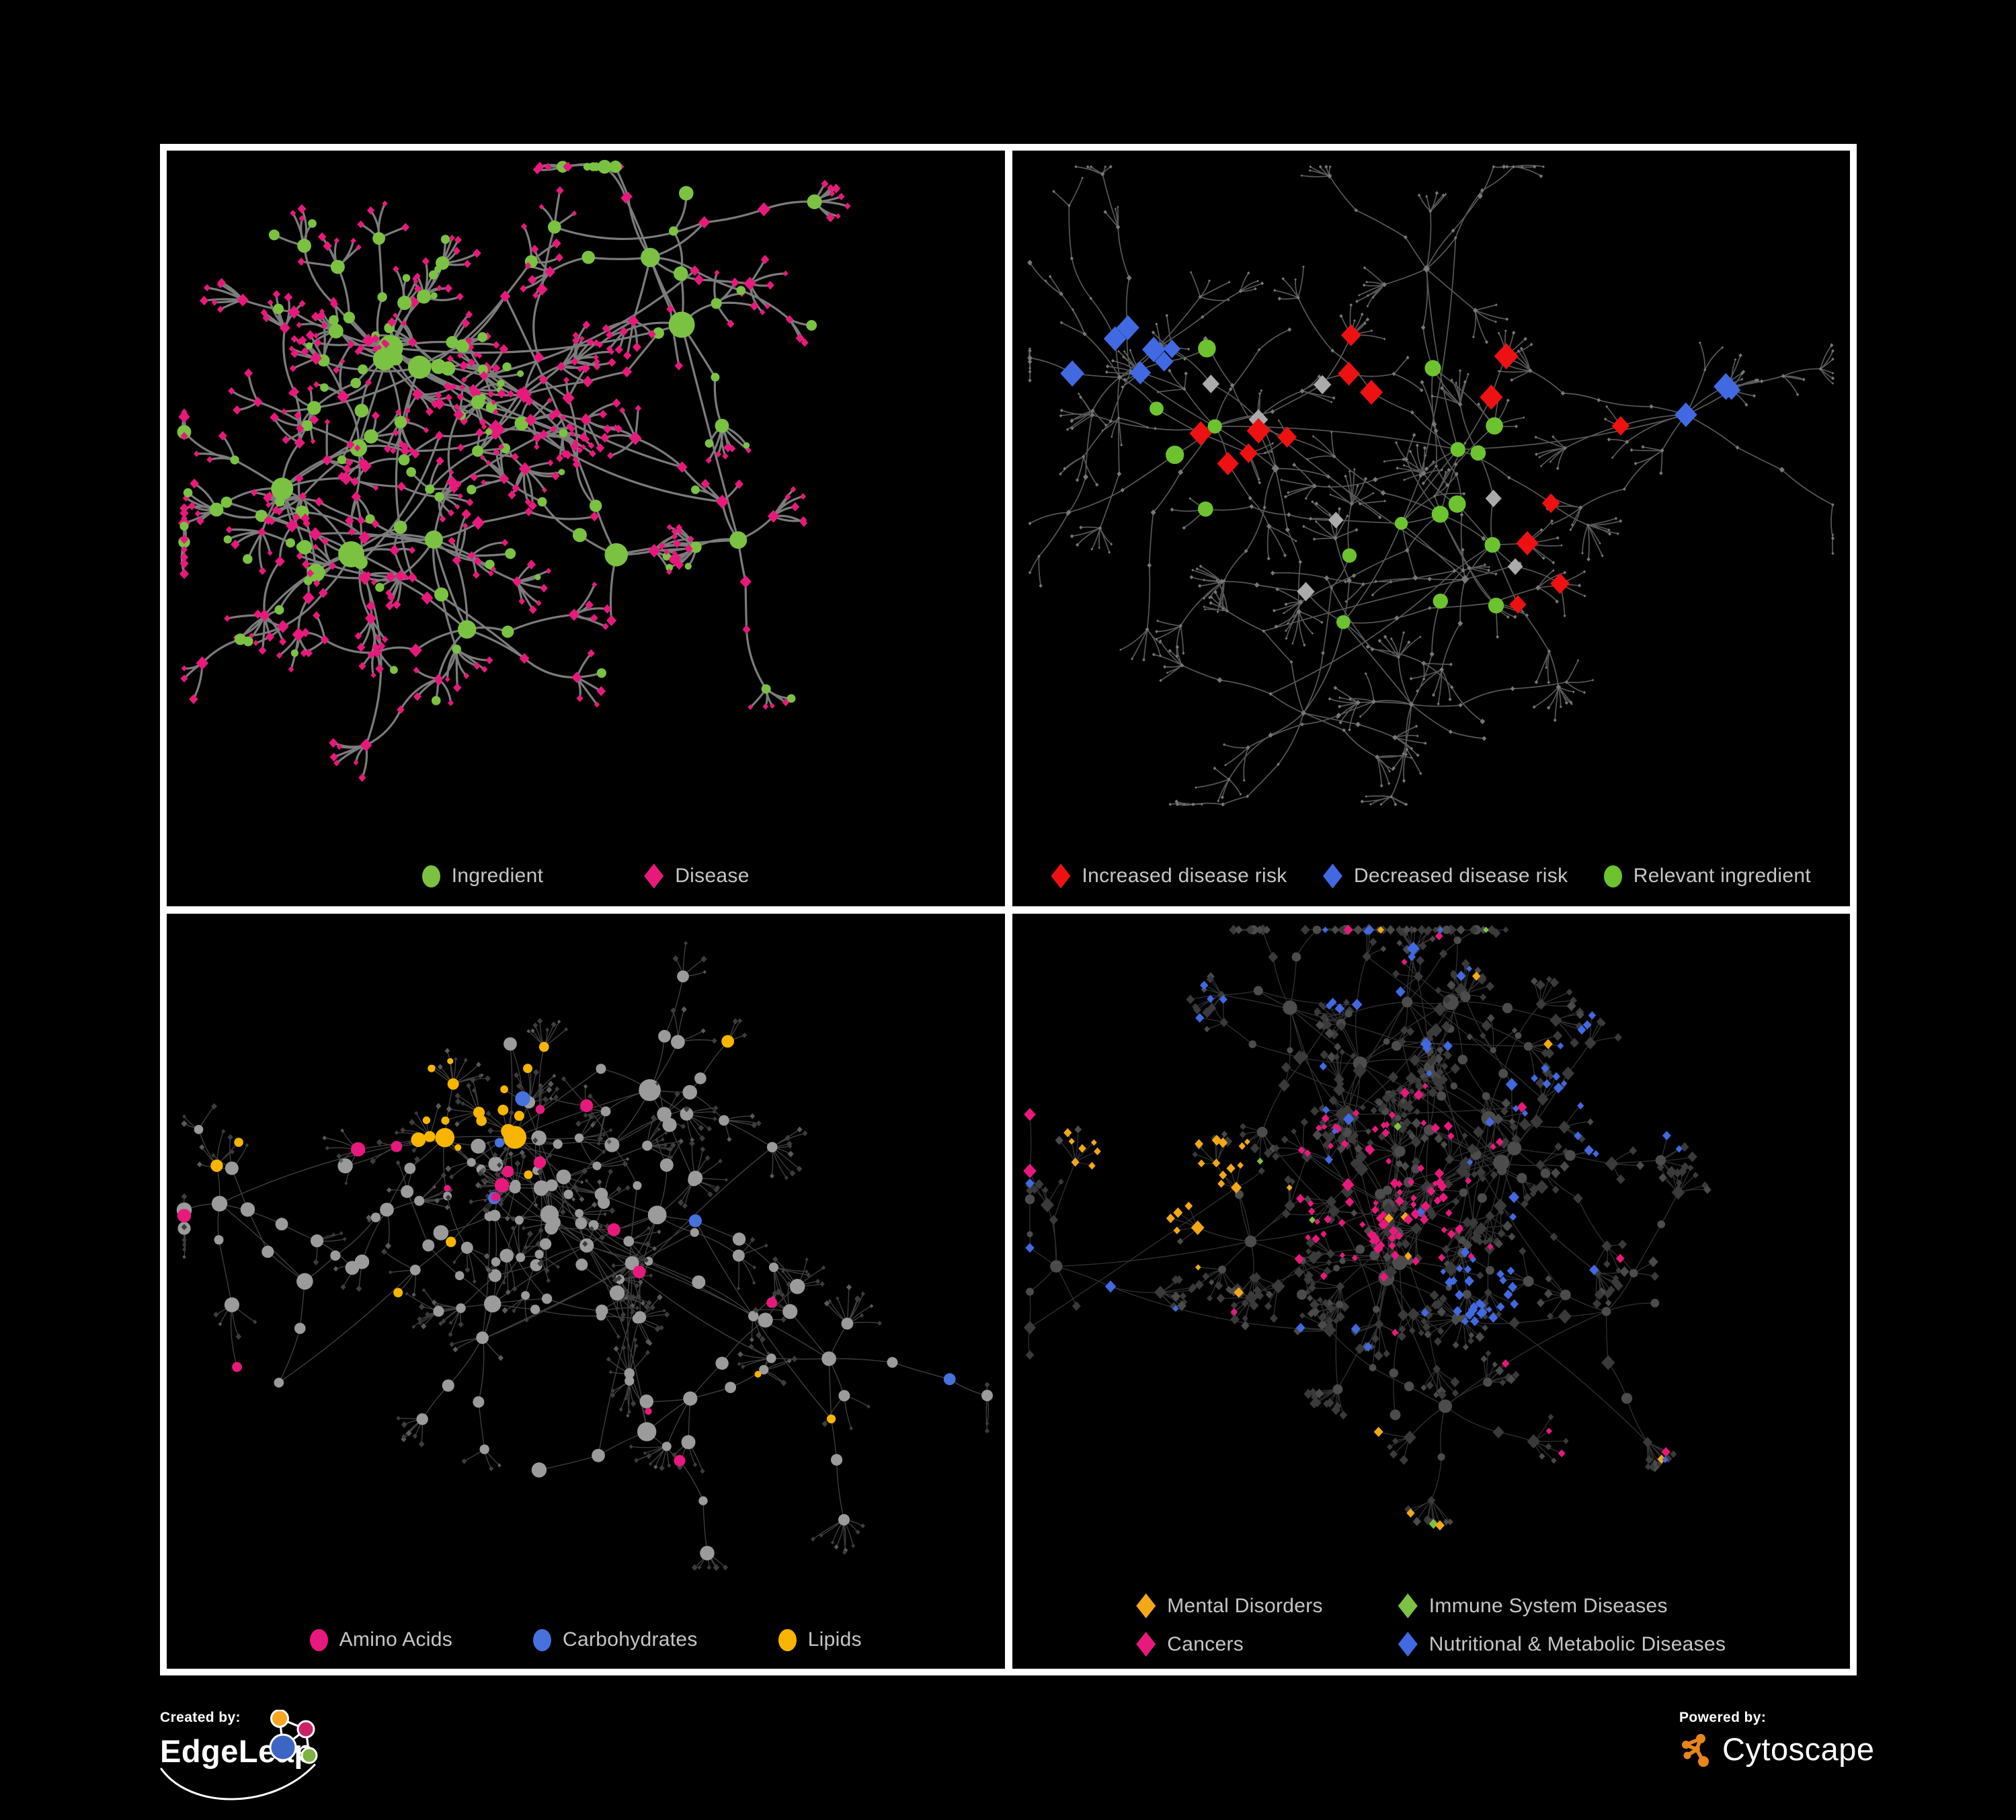  Describe the element at coordinates (200, 1717) in the screenshot. I see `created-by-label: Created by:` at that location.